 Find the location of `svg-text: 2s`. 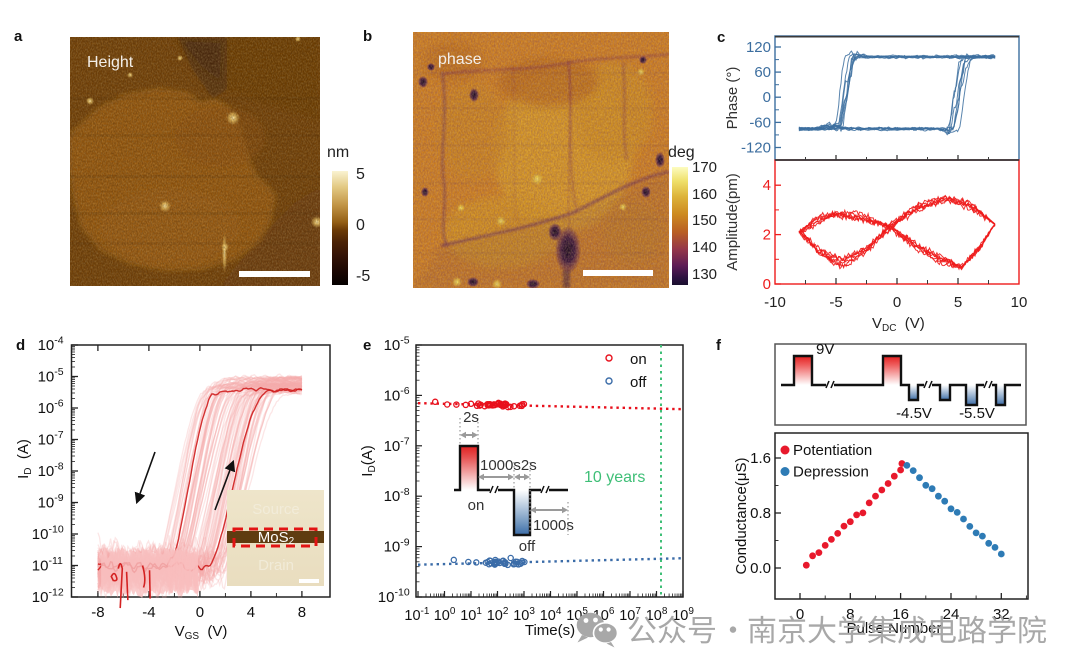

svg-text: 2s is located at coordinates (471, 417).